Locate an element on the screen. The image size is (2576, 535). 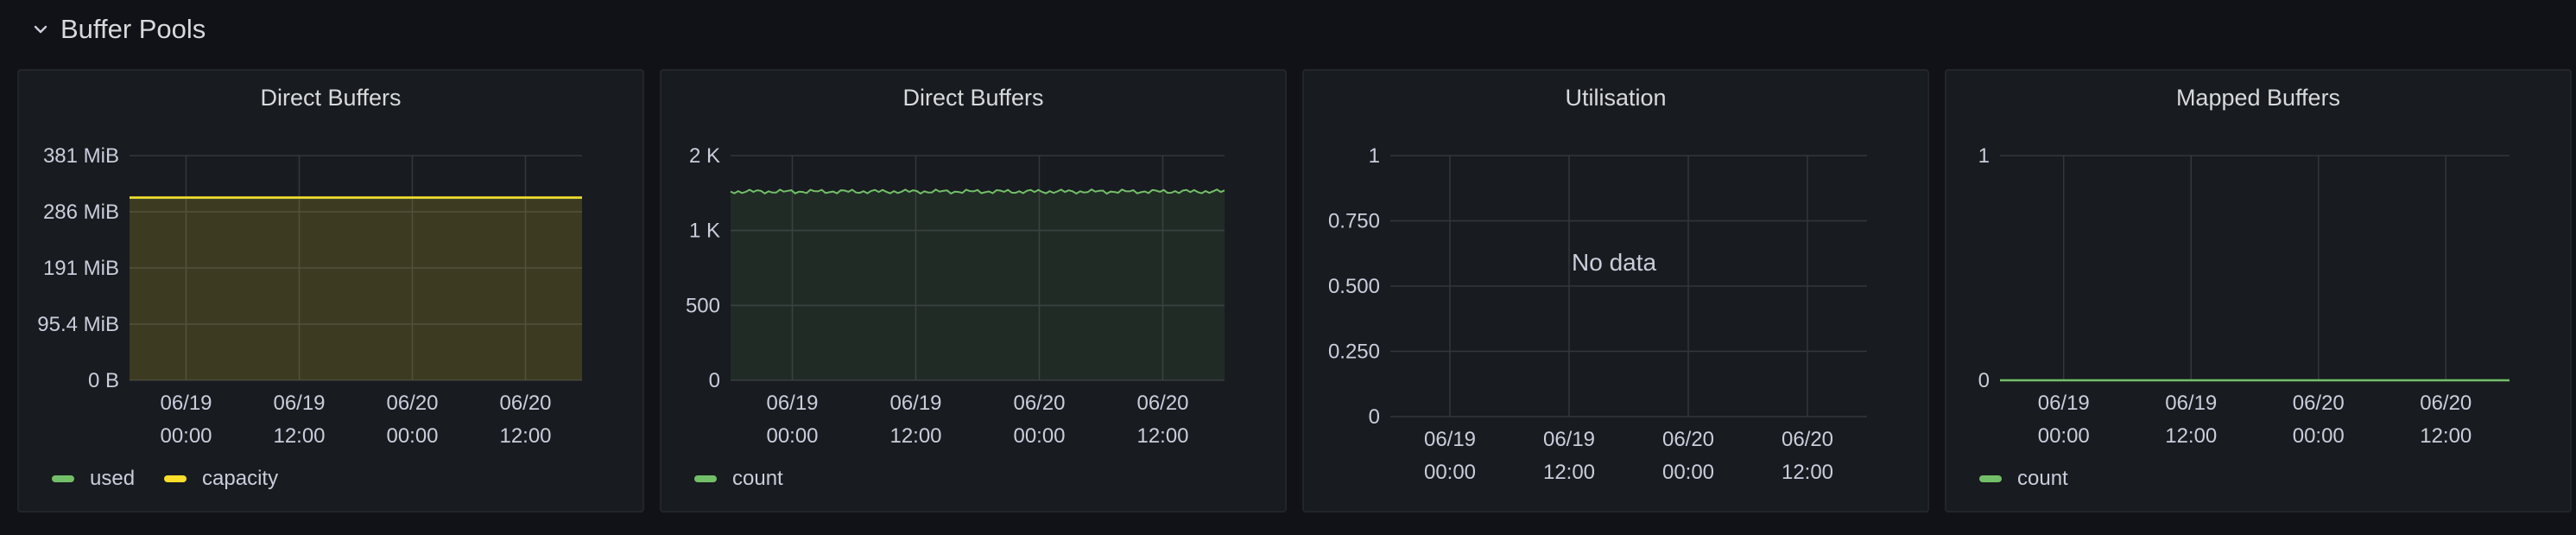
legend-label: used is located at coordinates (113, 479).